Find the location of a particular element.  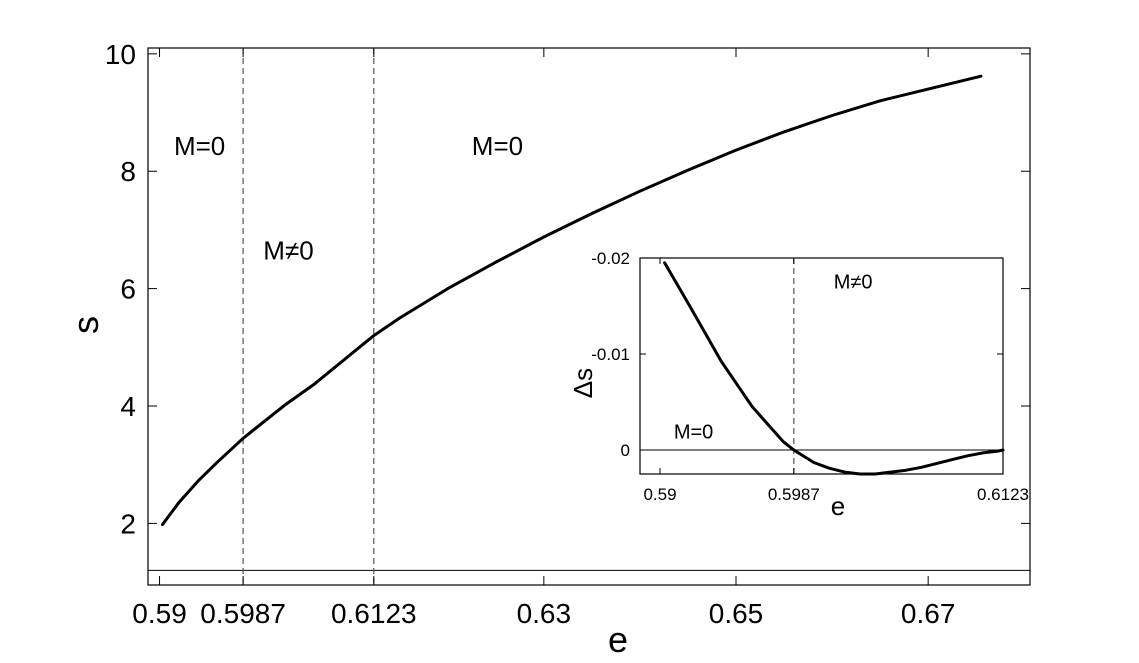

x-tick-label: 0.63 is located at coordinates (544, 613).